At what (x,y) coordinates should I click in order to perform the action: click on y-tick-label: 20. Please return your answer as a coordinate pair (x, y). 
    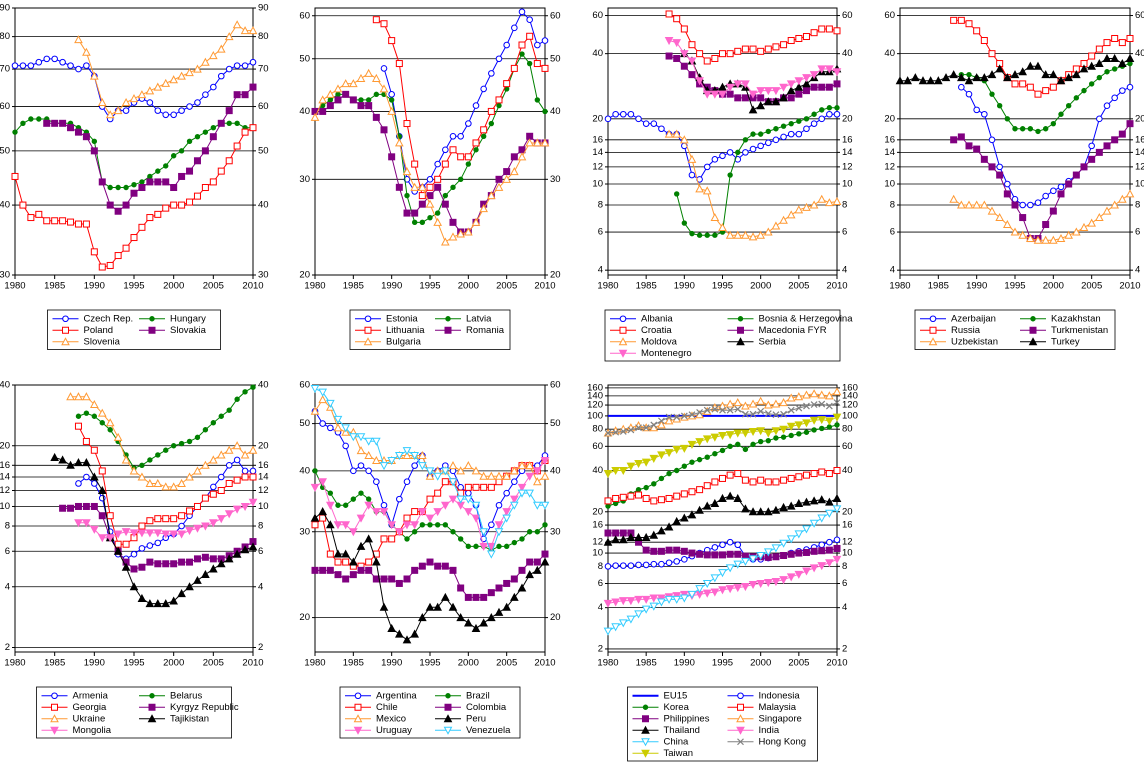
    Looking at the image, I should click on (847, 118).